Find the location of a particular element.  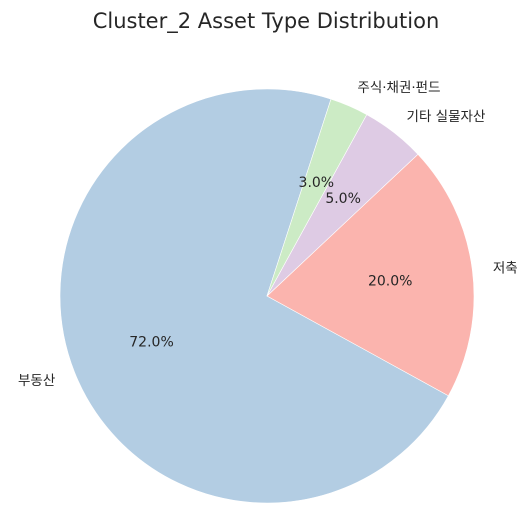

slice-label-3: 기타 실물자산 is located at coordinates (446, 117).